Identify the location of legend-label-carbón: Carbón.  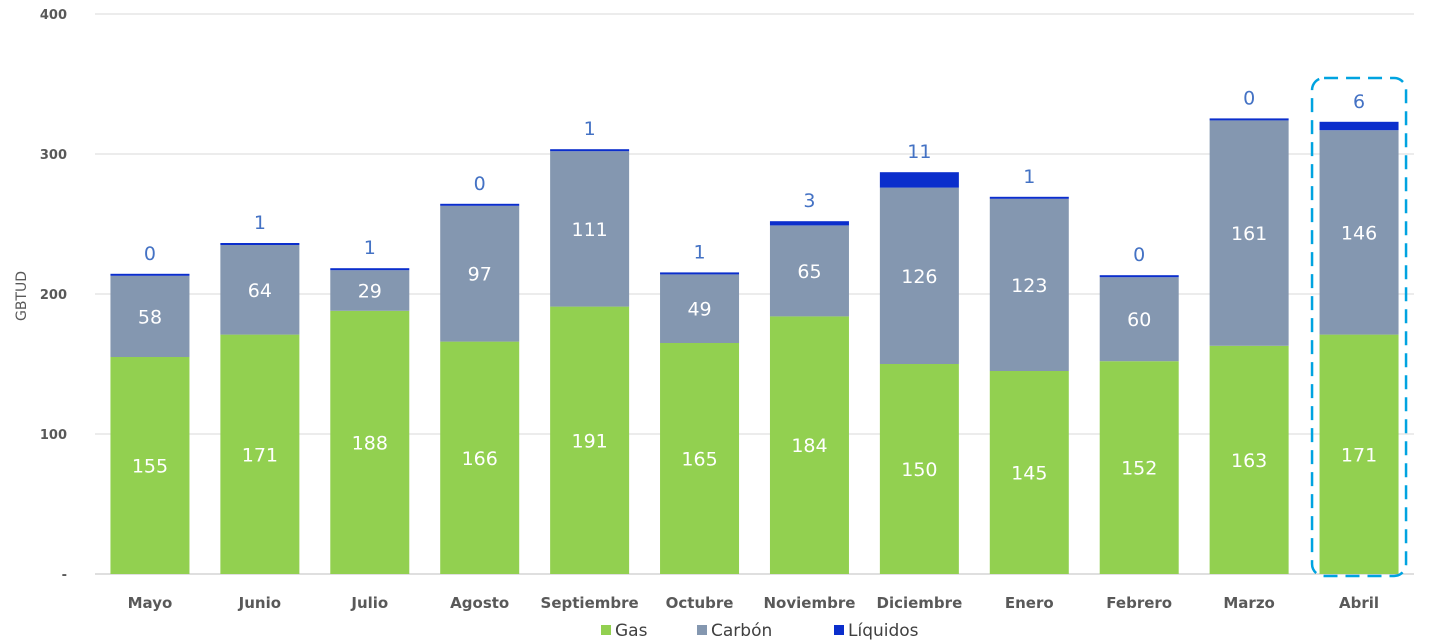
(741, 631).